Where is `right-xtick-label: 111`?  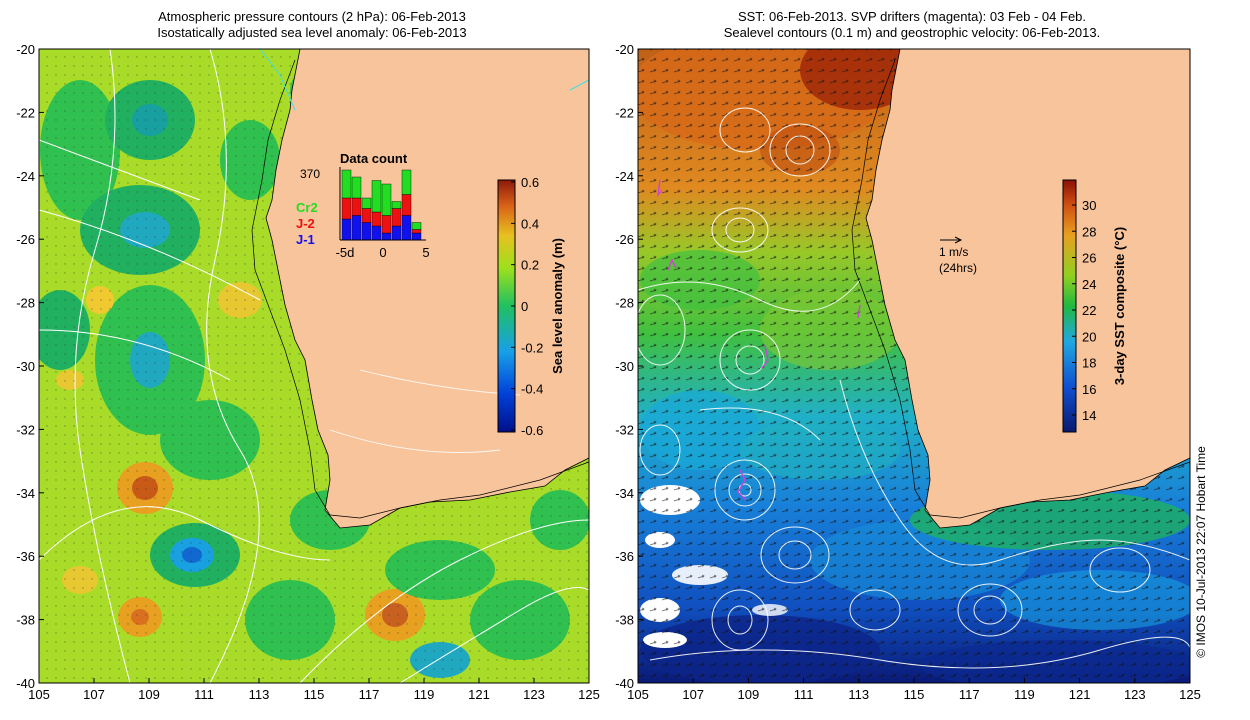 right-xtick-label: 111 is located at coordinates (804, 694).